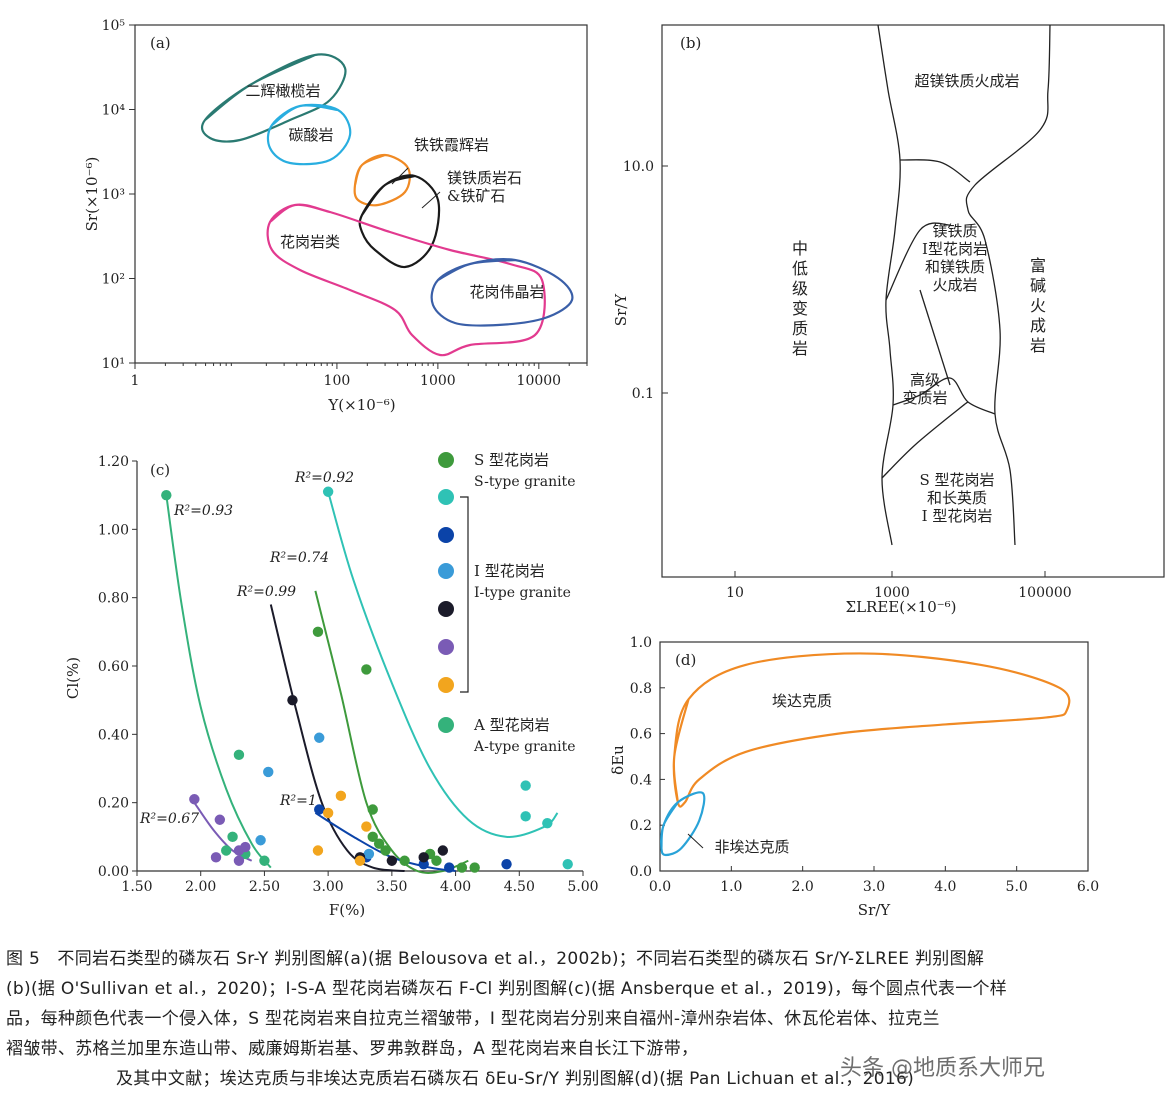 This screenshot has width=1172, height=1110. Describe the element at coordinates (1038, 285) in the screenshot. I see `field-label-b: 碱` at that location.